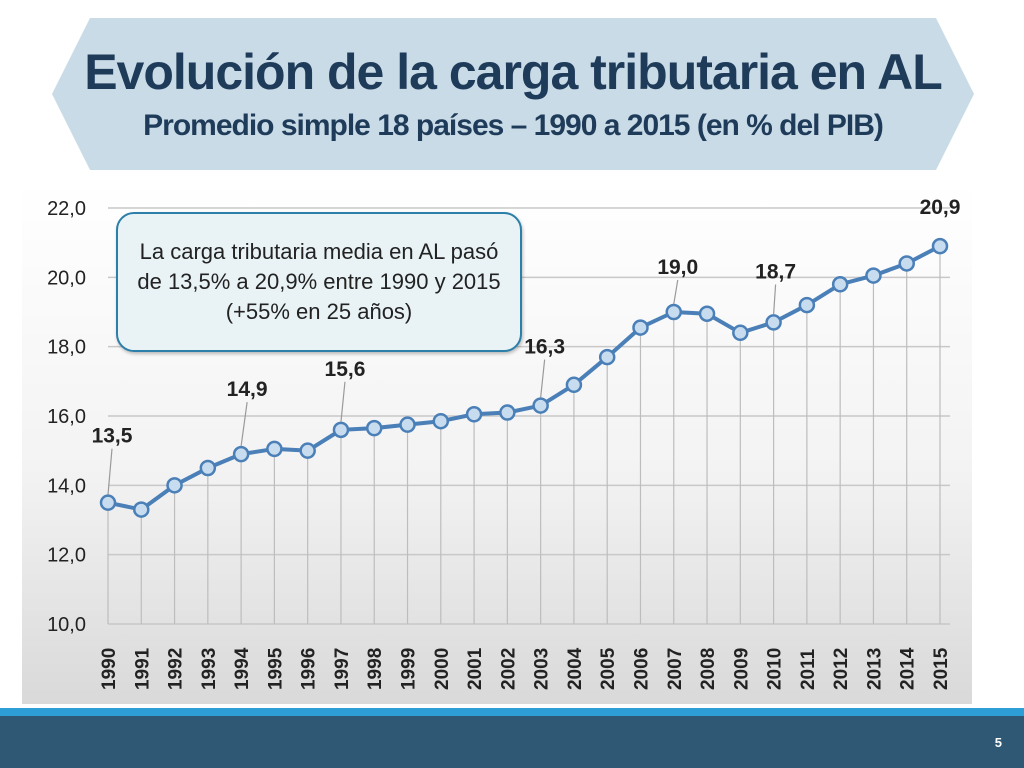 This screenshot has width=1024, height=768. I want to click on x-tick-label: 2001, so click(475, 668).